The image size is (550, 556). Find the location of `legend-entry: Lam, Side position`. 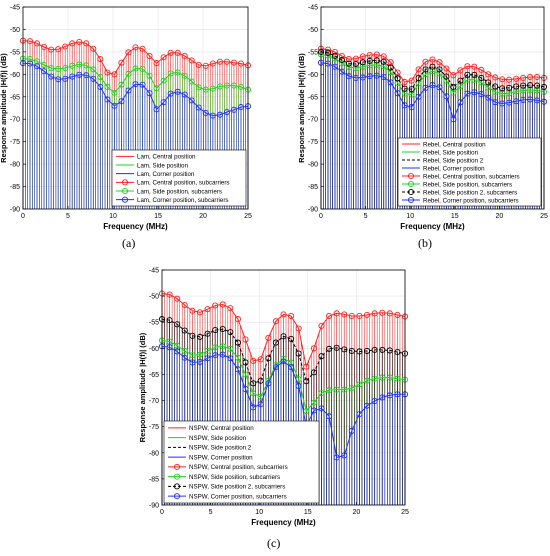

legend-entry: Lam, Side position is located at coordinates (162, 165).